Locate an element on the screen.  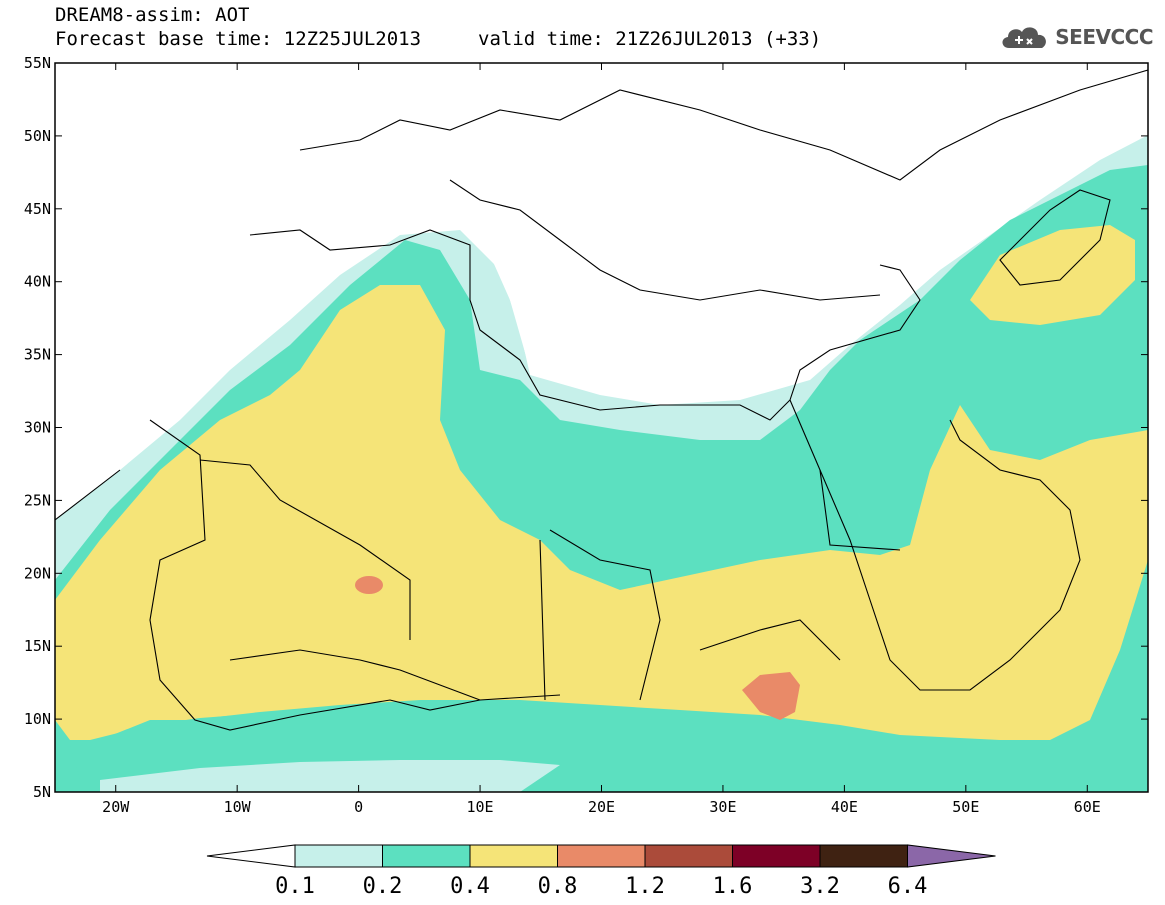
lat-tick-label: 55N is located at coordinates (37, 63).